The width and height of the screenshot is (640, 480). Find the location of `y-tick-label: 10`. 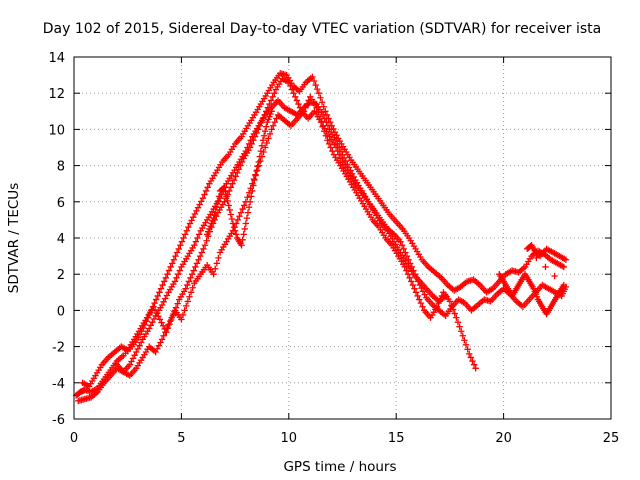

y-tick-label: 10 is located at coordinates (56, 130).